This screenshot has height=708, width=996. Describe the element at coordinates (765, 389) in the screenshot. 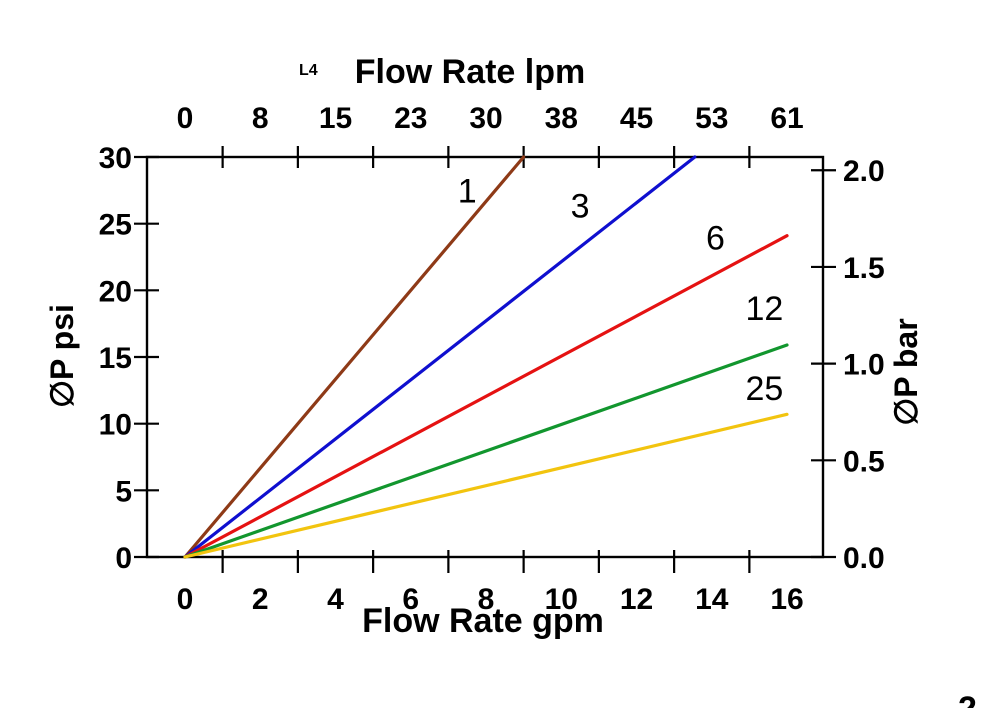

I see `series-label-25: 25` at that location.